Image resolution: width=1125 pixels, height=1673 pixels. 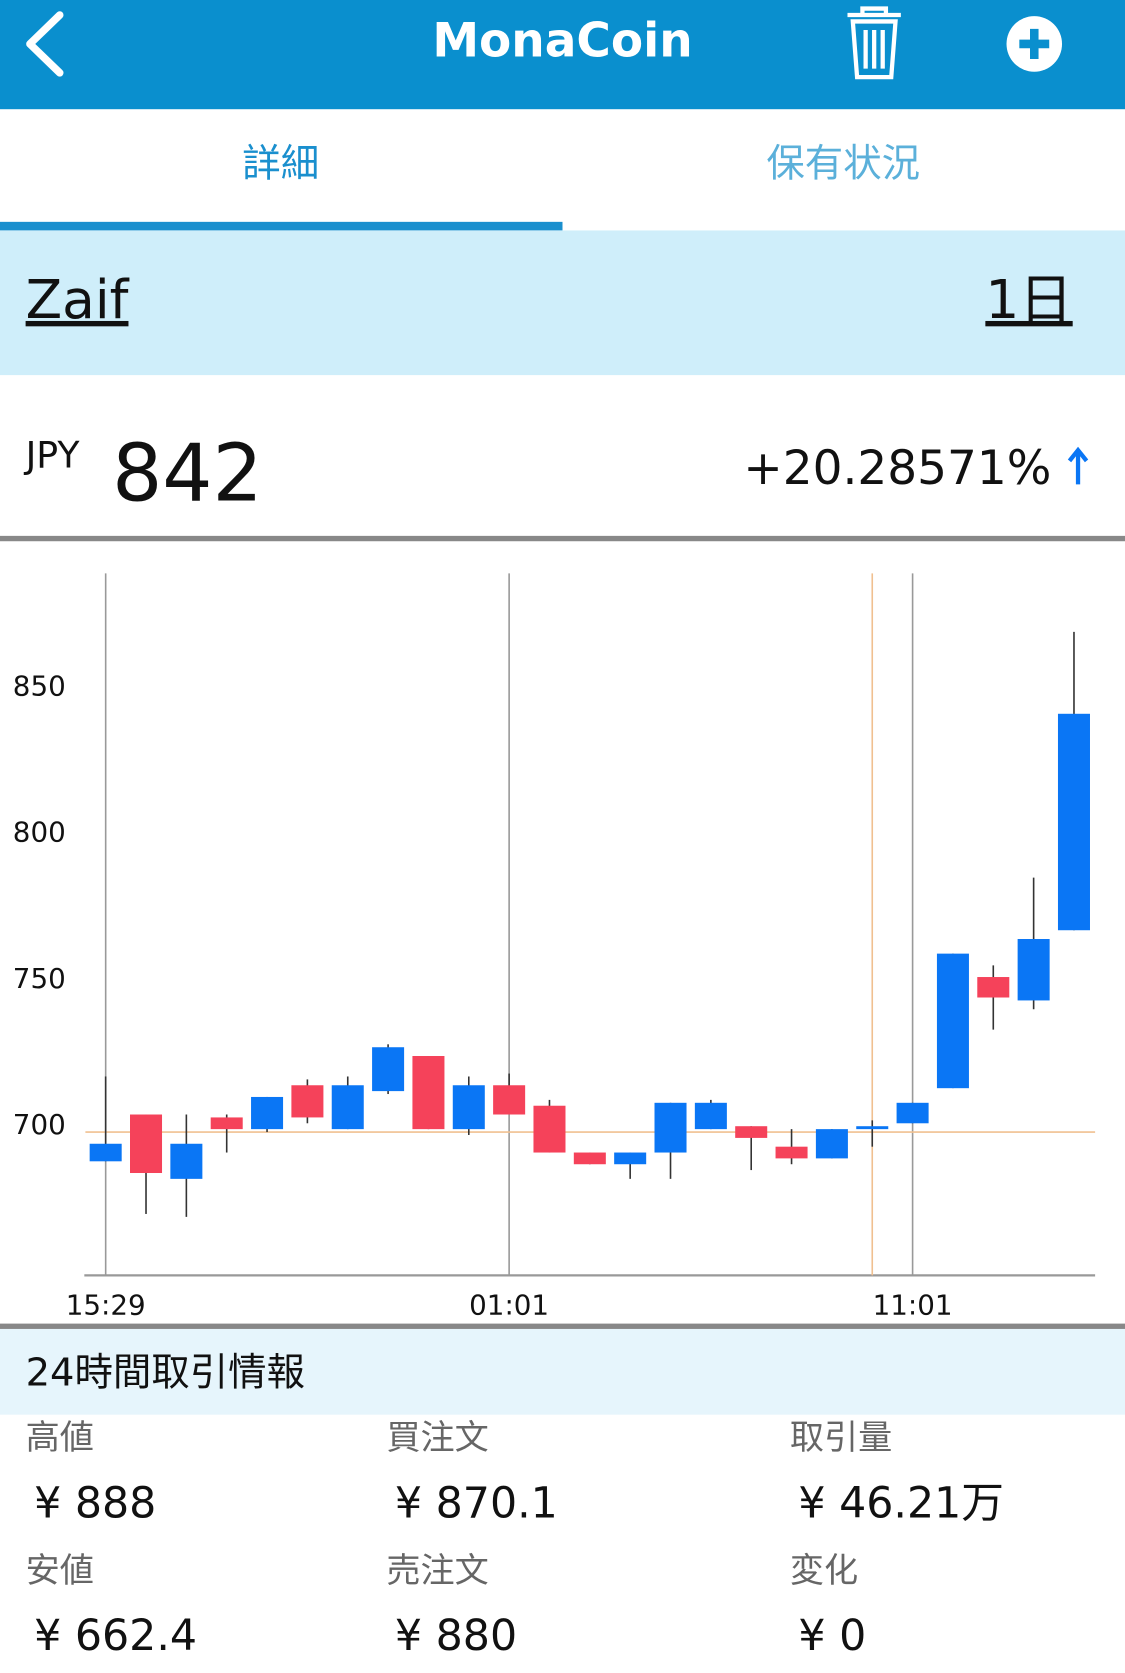 What do you see at coordinates (437, 1438) in the screenshot?
I see `stat-label: 買注文` at bounding box center [437, 1438].